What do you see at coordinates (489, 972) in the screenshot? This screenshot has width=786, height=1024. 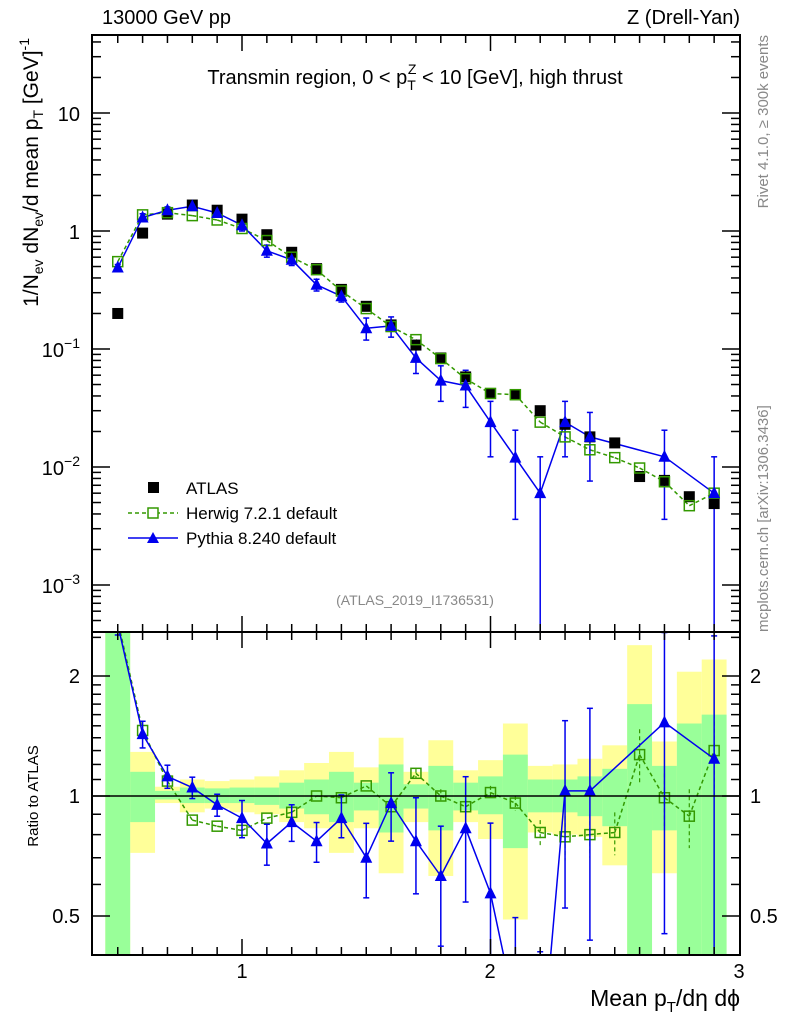 I see `x-tick-label: 2` at bounding box center [489, 972].